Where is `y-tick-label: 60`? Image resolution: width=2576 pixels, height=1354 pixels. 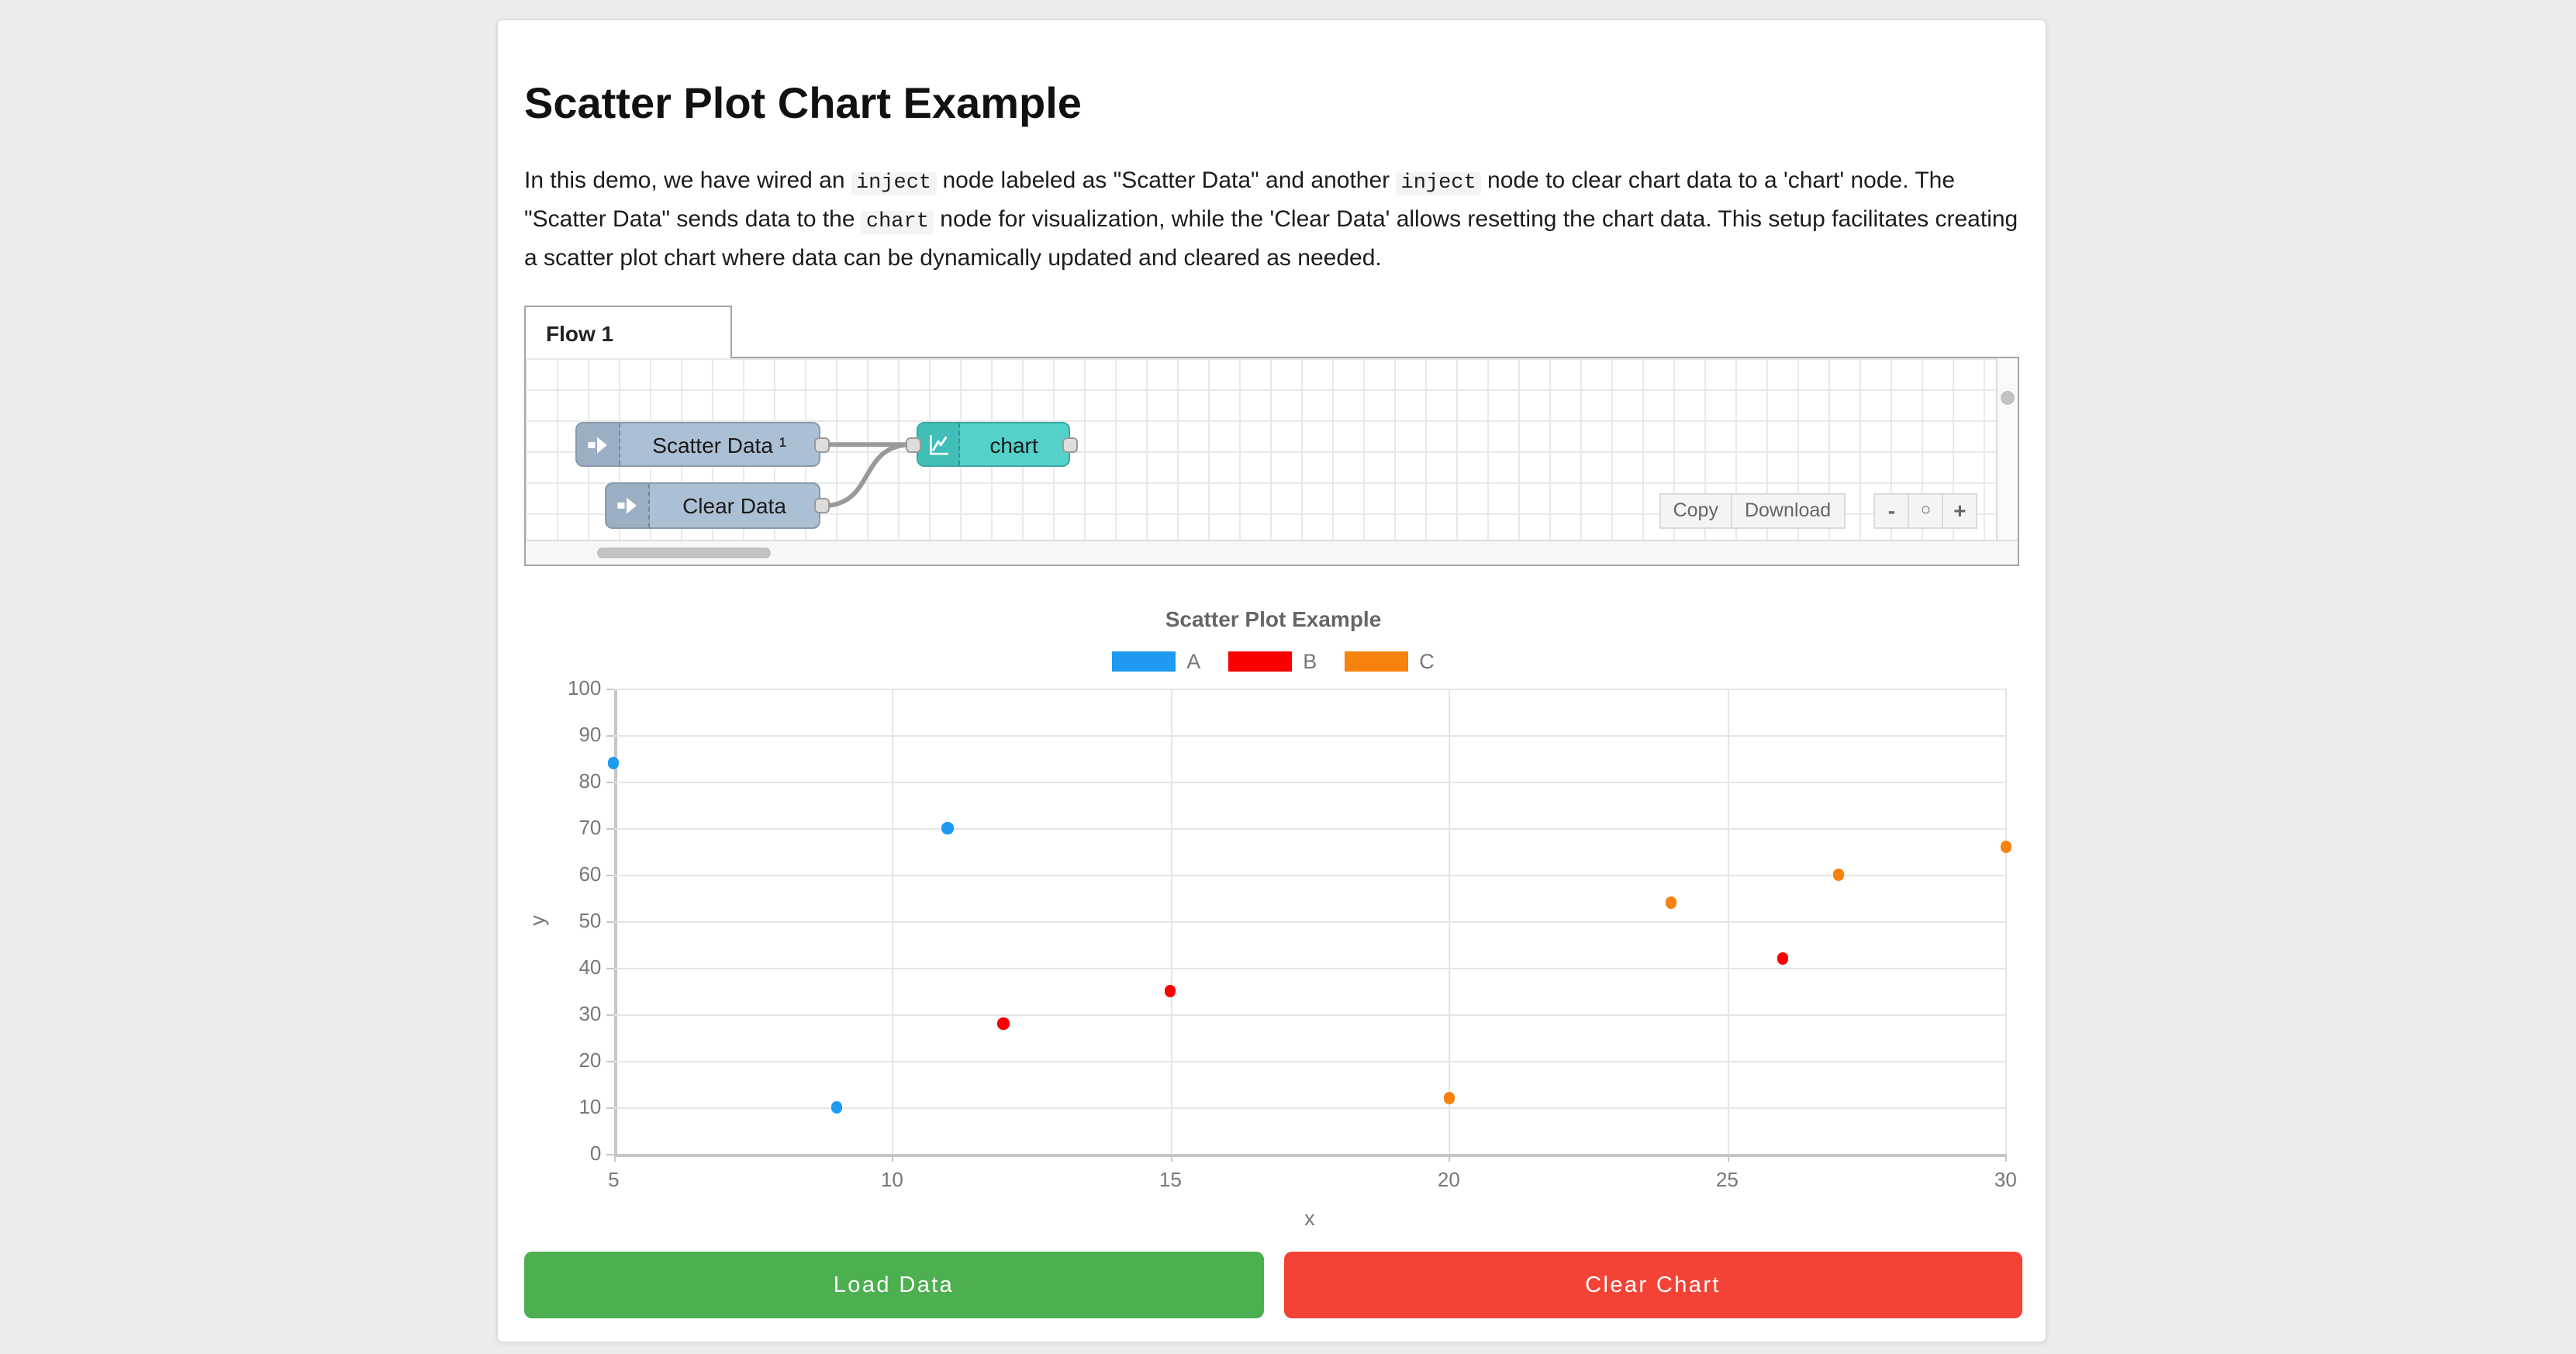 y-tick-label: 60 is located at coordinates (590, 874).